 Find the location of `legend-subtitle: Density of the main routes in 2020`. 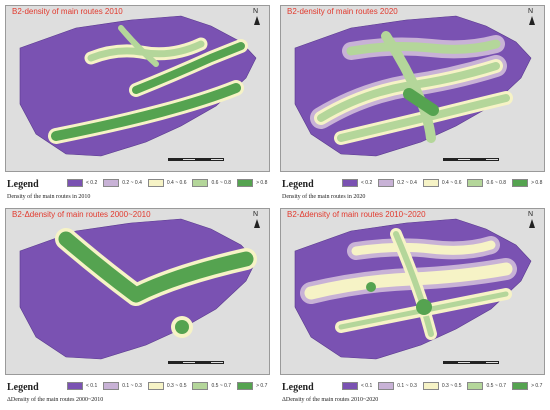

legend-subtitle: Density of the main routes in 2020 is located at coordinates (324, 197).